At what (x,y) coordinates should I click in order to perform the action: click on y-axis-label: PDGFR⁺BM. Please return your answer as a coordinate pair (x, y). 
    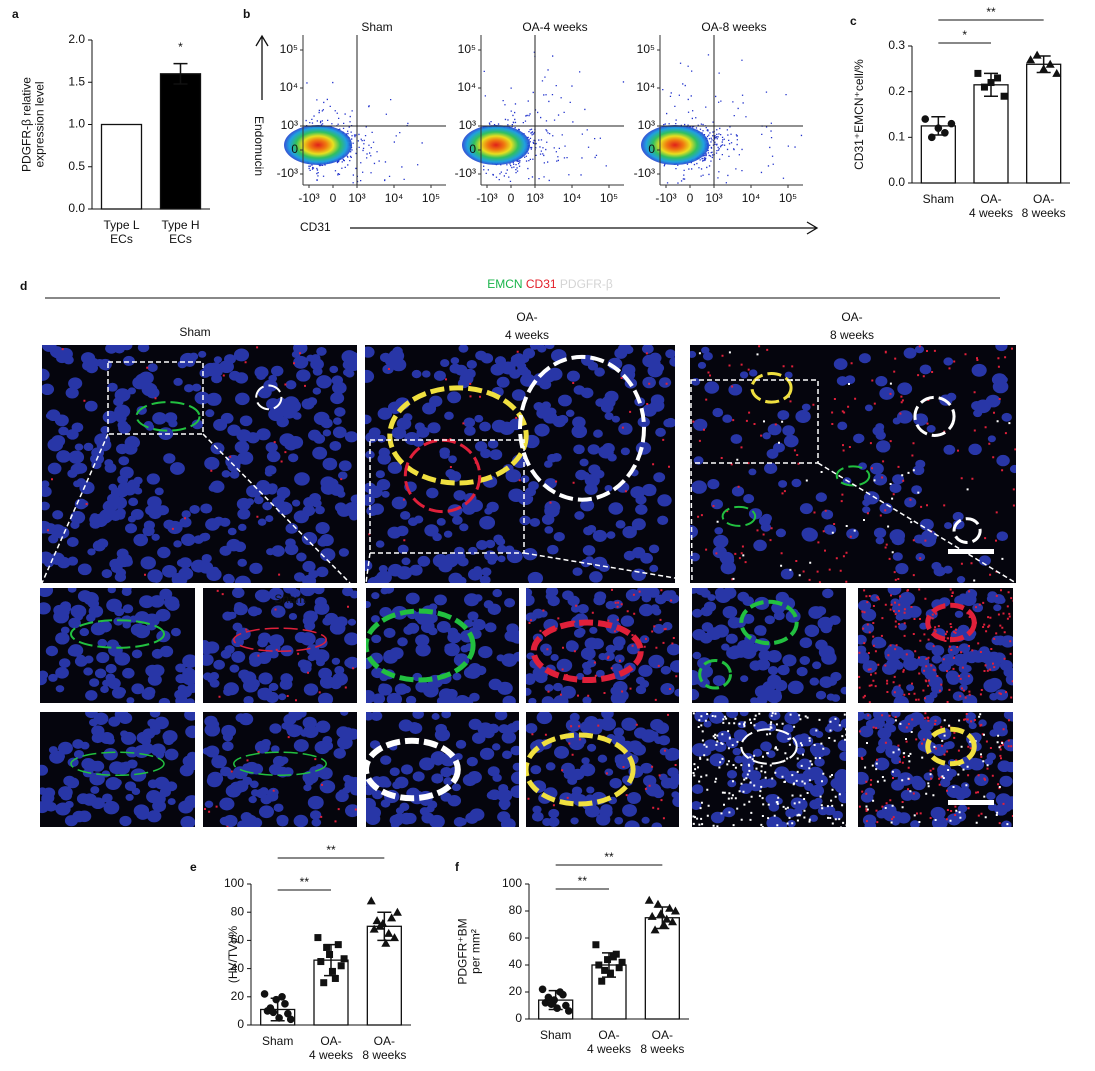
    Looking at the image, I should click on (463, 951).